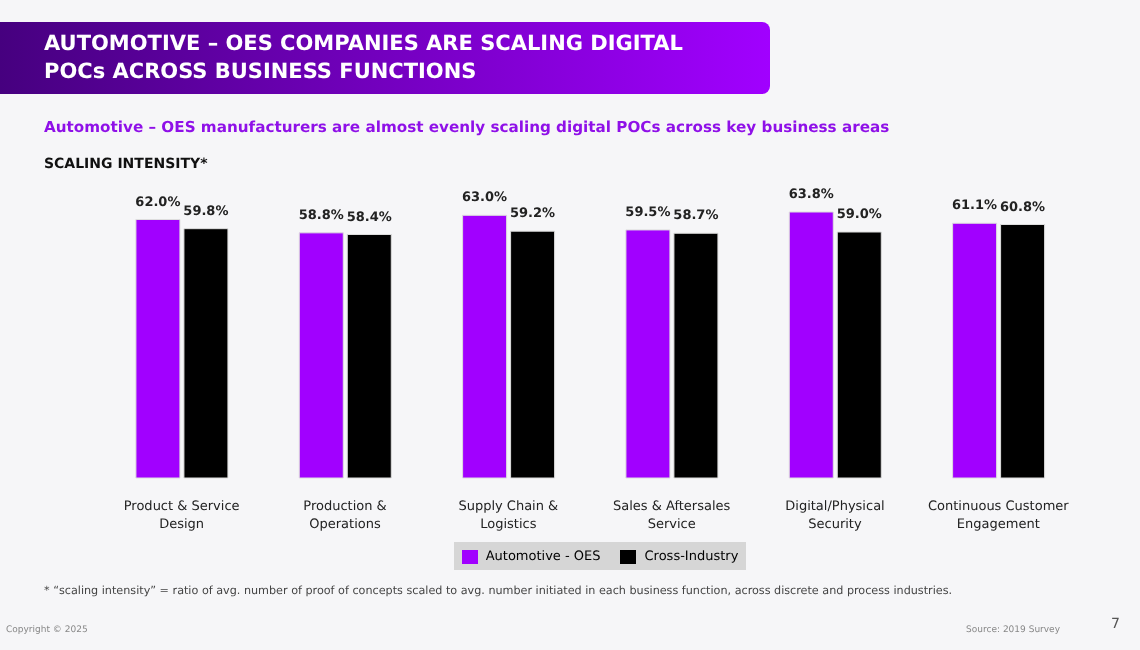 The image size is (1140, 650). What do you see at coordinates (364, 60) in the screenshot?
I see `chart-title: AUTOMOTIVE – OES COMPANIES ARE SCALING DIGITAL POCs ACROSS BUSINESS FUNCTIONS` at bounding box center [364, 60].